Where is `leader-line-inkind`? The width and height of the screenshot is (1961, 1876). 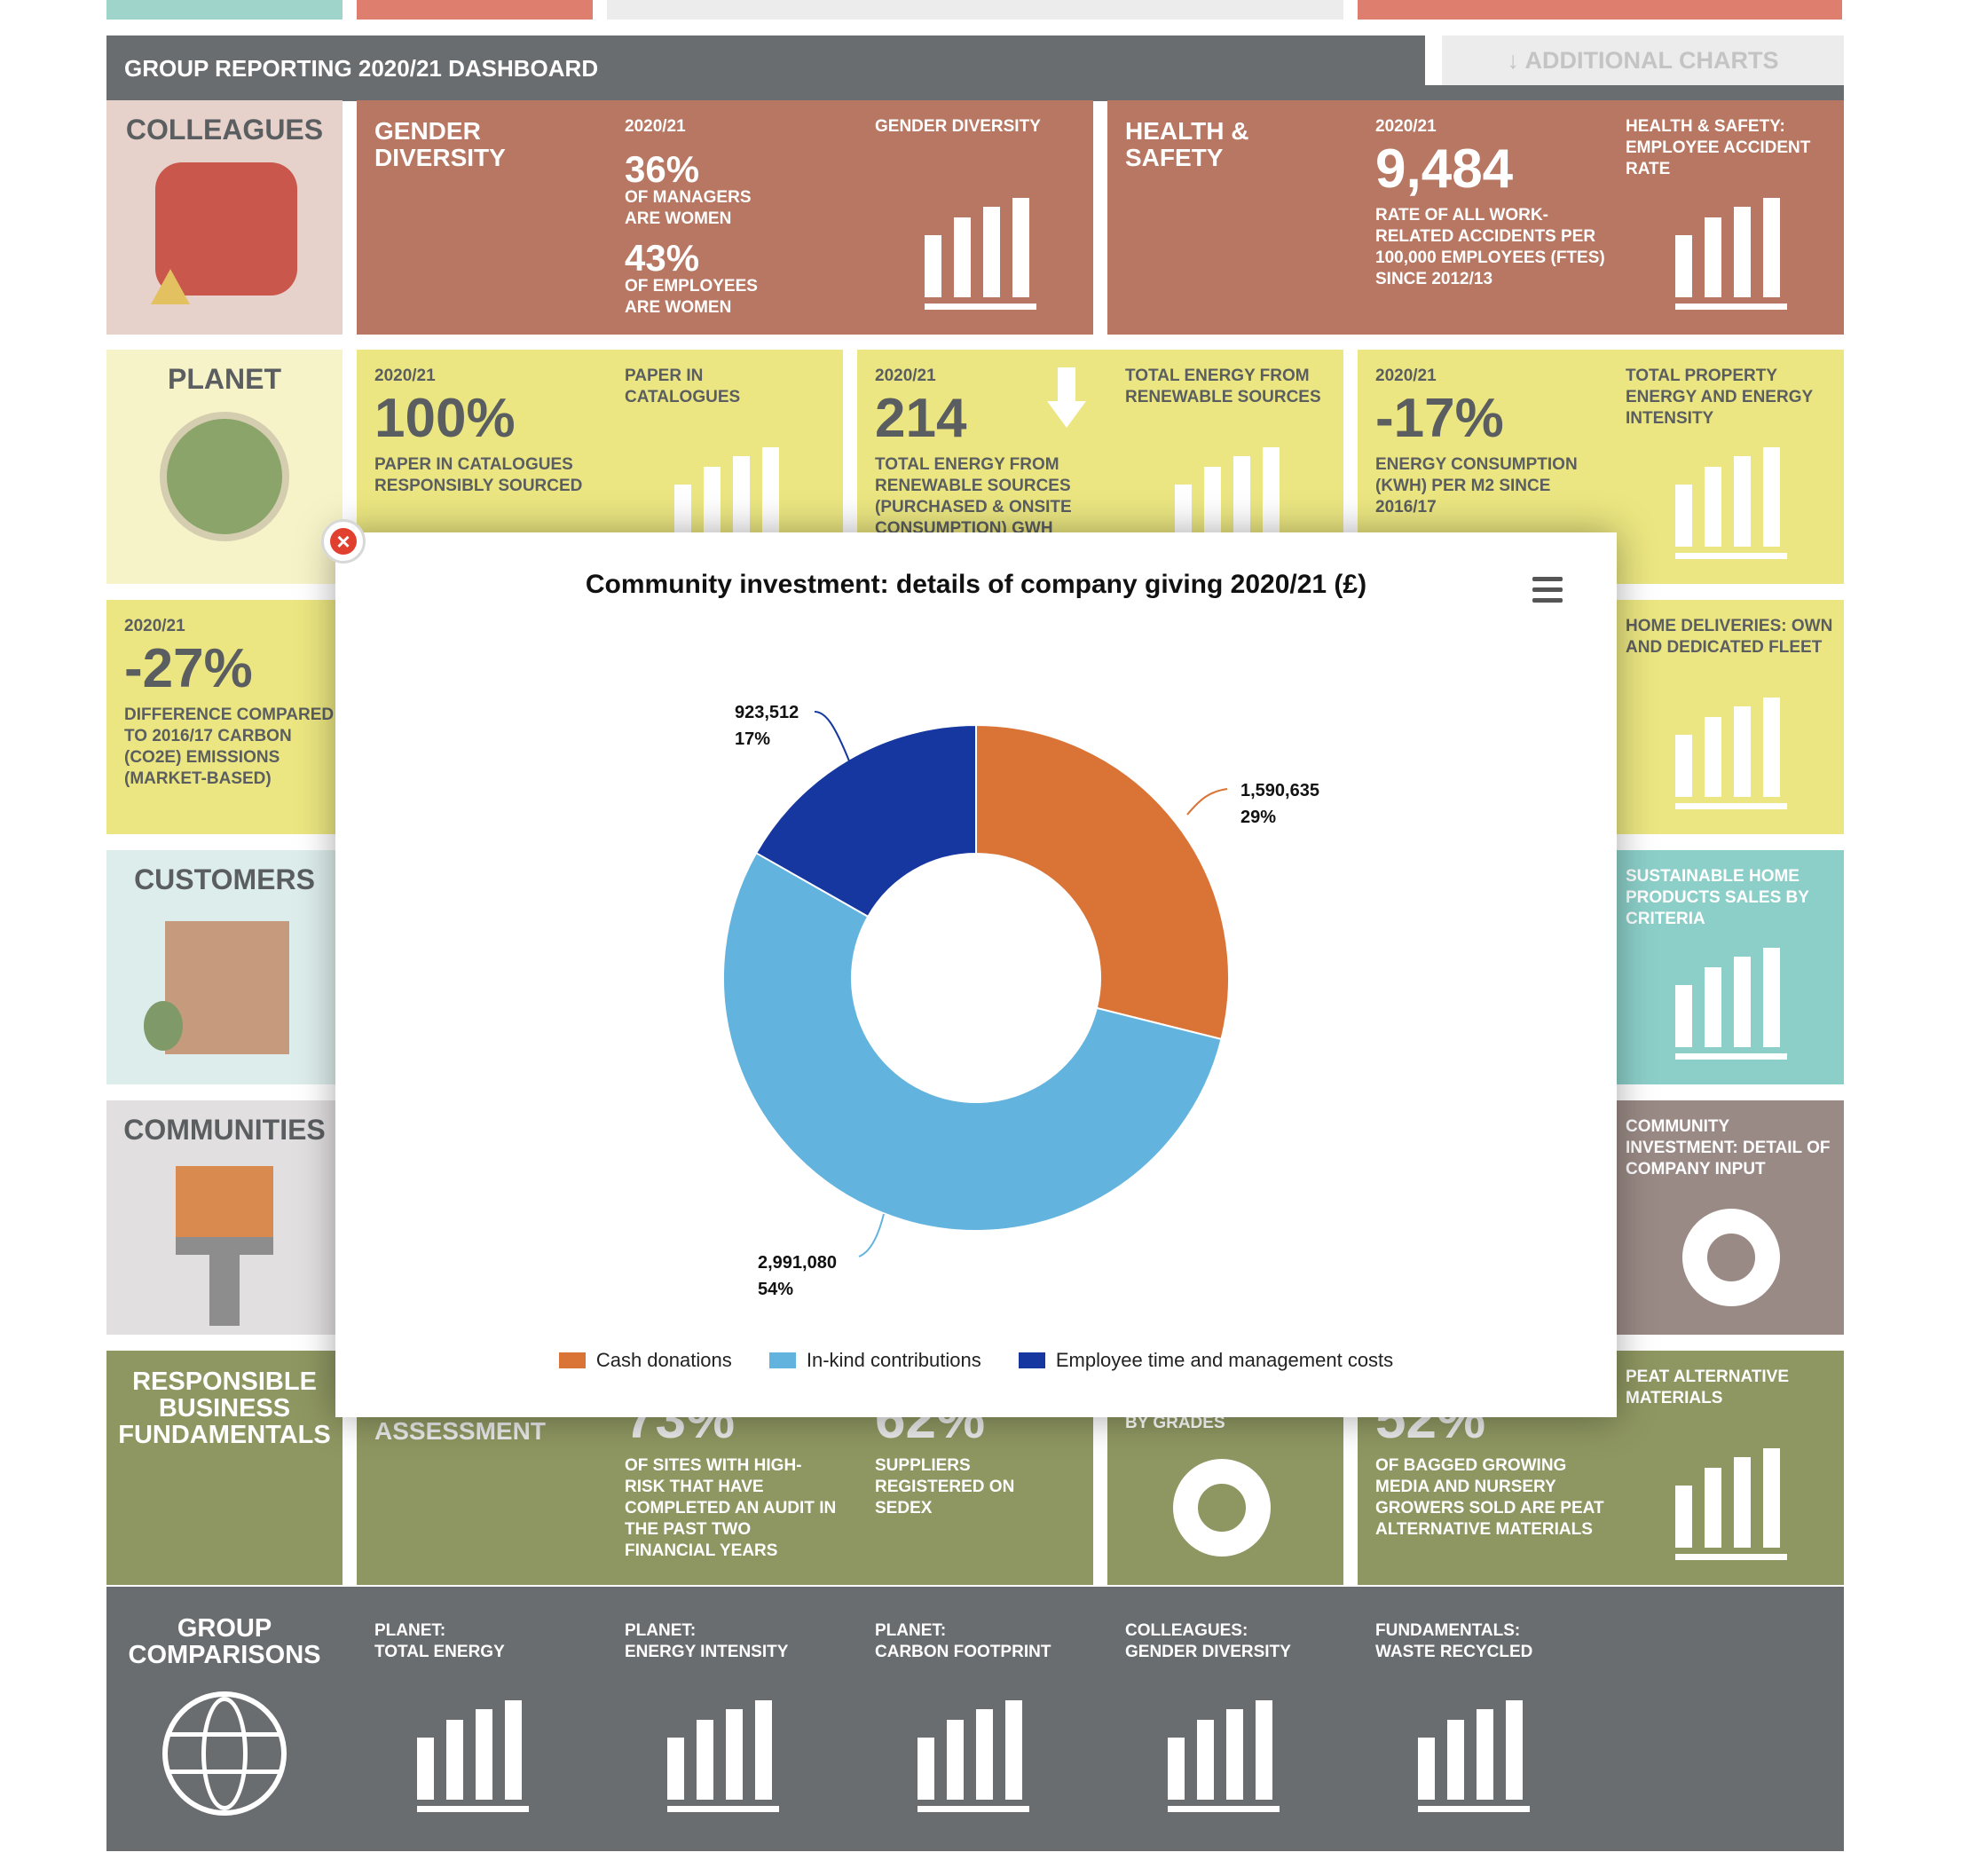
leader-line-inkind is located at coordinates (871, 1235).